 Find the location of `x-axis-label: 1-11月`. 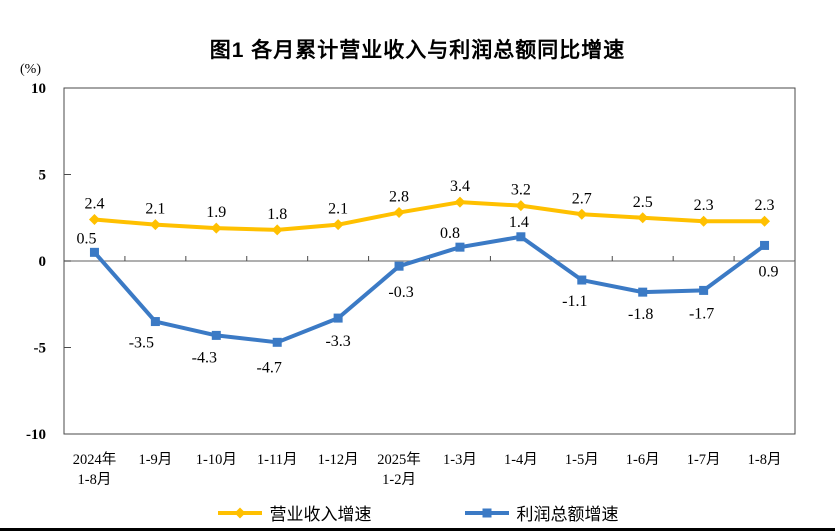

x-axis-label: 1-11月 is located at coordinates (277, 460).